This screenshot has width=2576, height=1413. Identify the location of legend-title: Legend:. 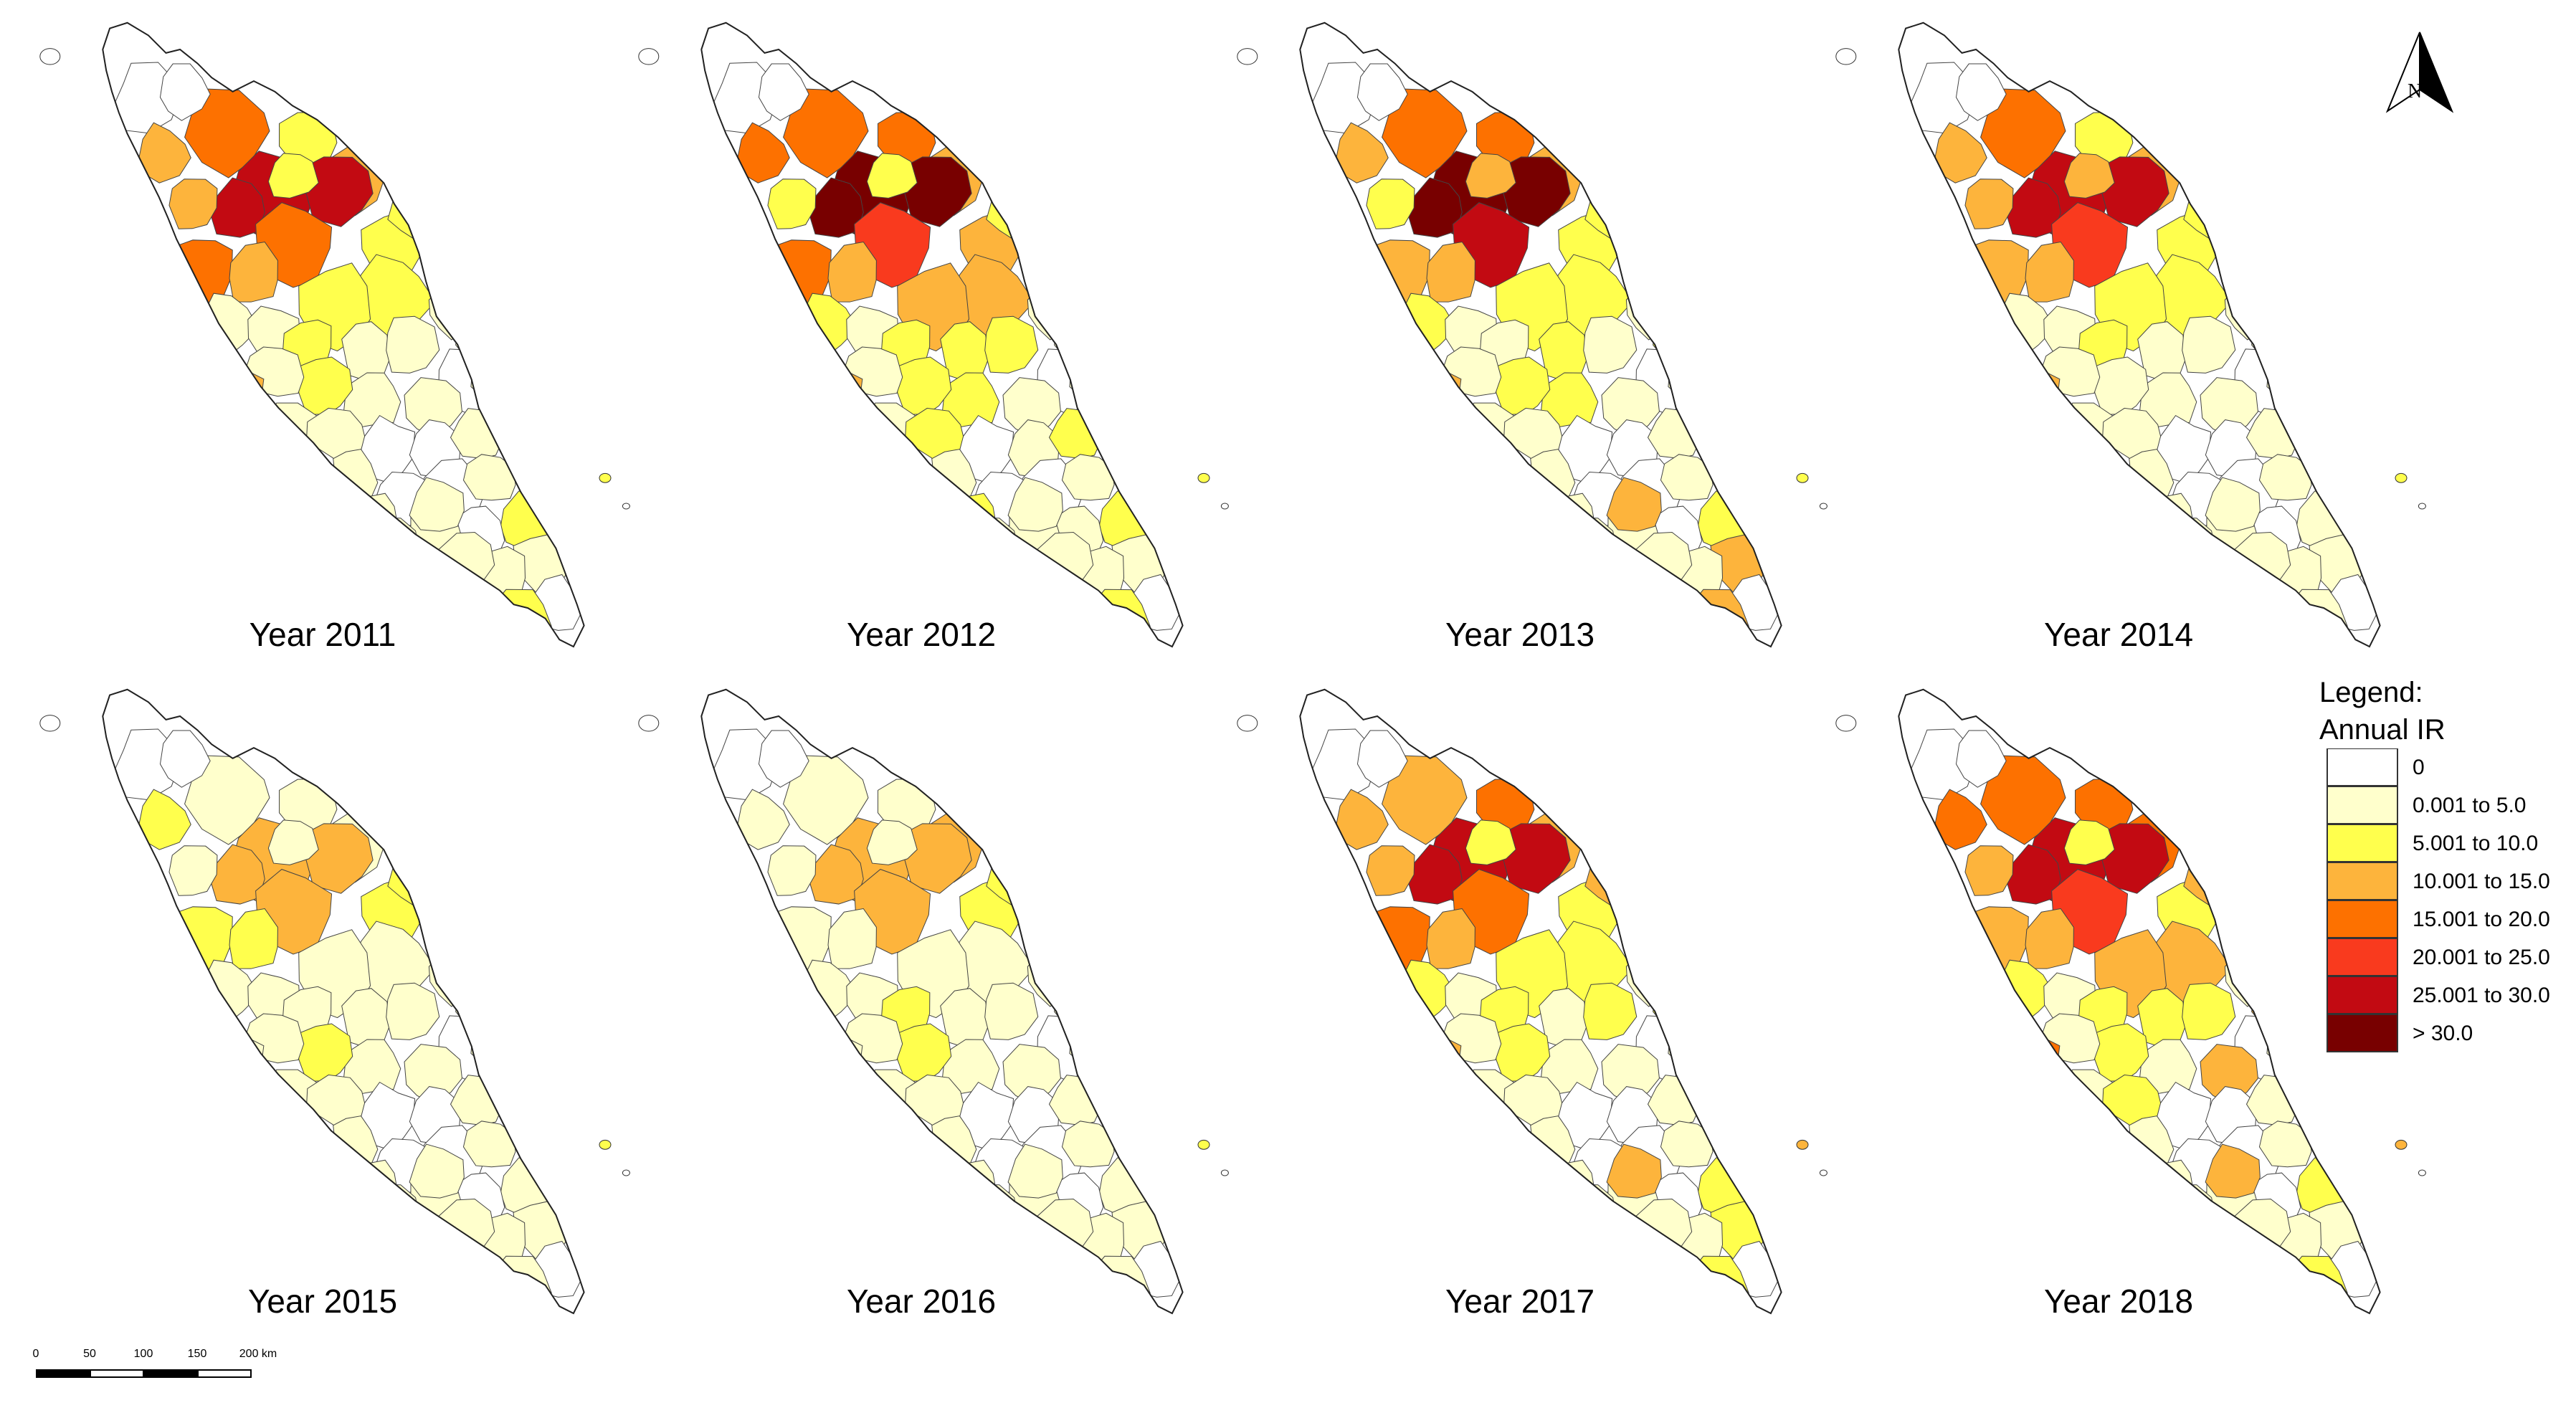
(2371, 692).